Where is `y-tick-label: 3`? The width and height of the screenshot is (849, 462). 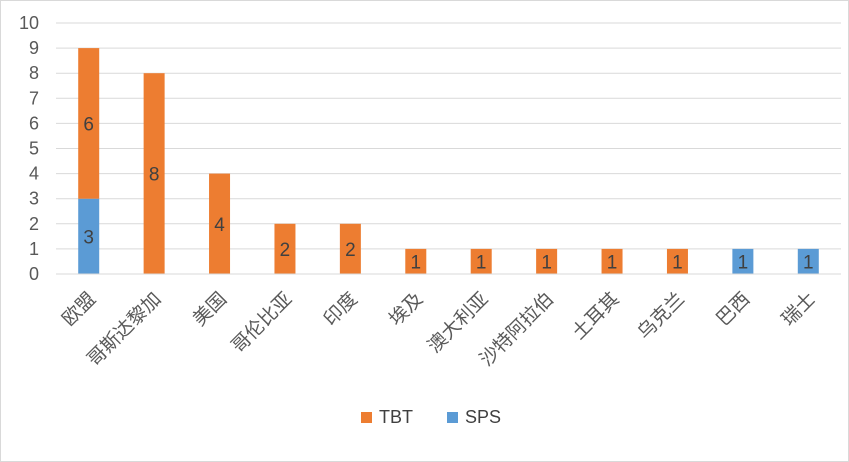 y-tick-label: 3 is located at coordinates (34, 199).